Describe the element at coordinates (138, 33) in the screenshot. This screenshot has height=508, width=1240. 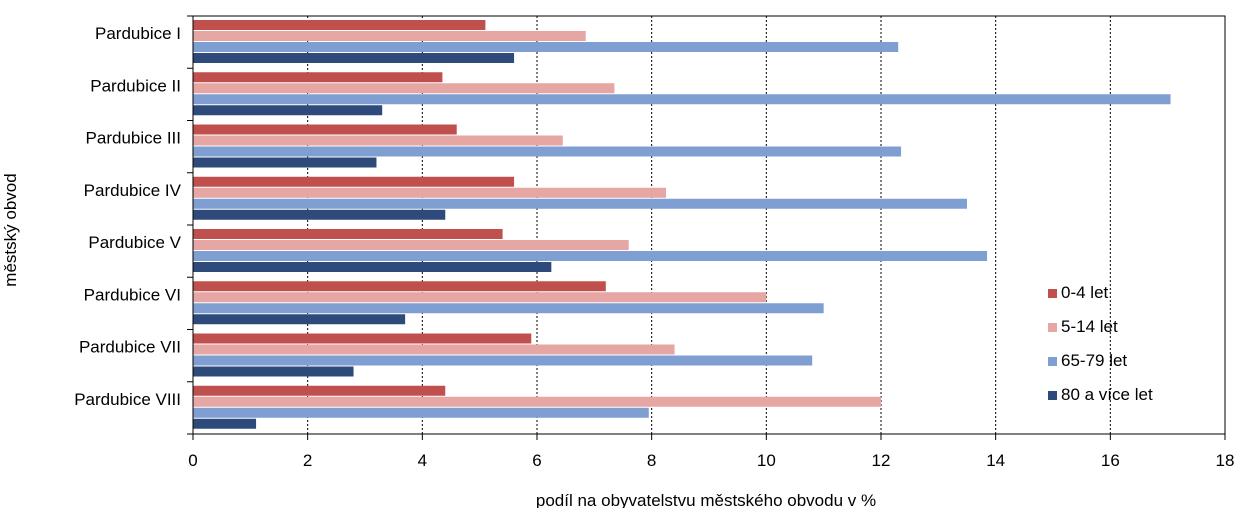
I see `category-label-1: Pardubice I` at that location.